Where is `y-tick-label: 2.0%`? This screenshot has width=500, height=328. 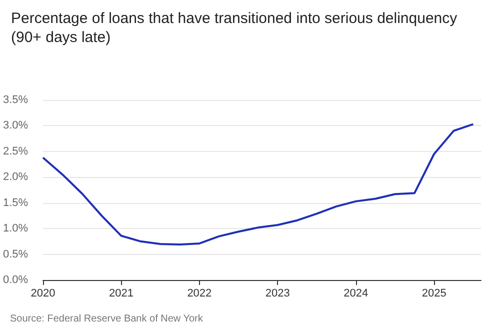
y-tick-label: 2.0% is located at coordinates (15, 177).